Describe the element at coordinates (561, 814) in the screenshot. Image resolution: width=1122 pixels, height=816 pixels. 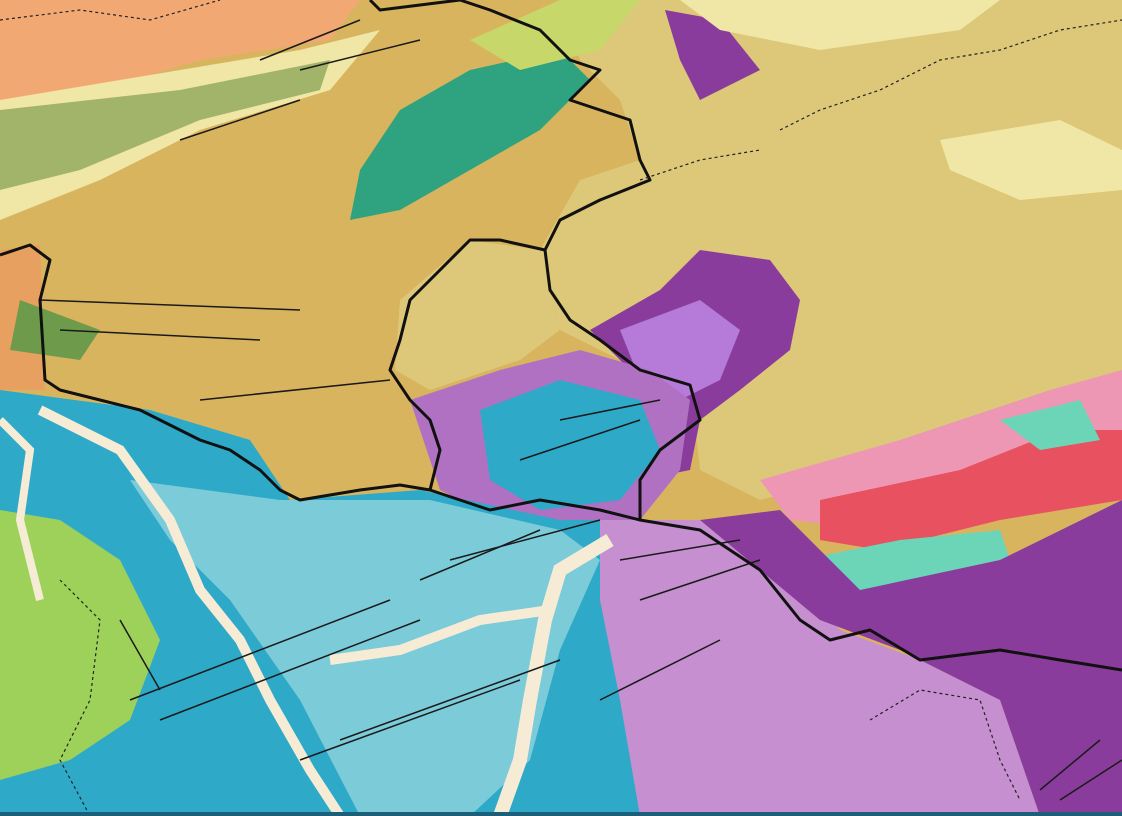
I see `bottom-bar` at that location.